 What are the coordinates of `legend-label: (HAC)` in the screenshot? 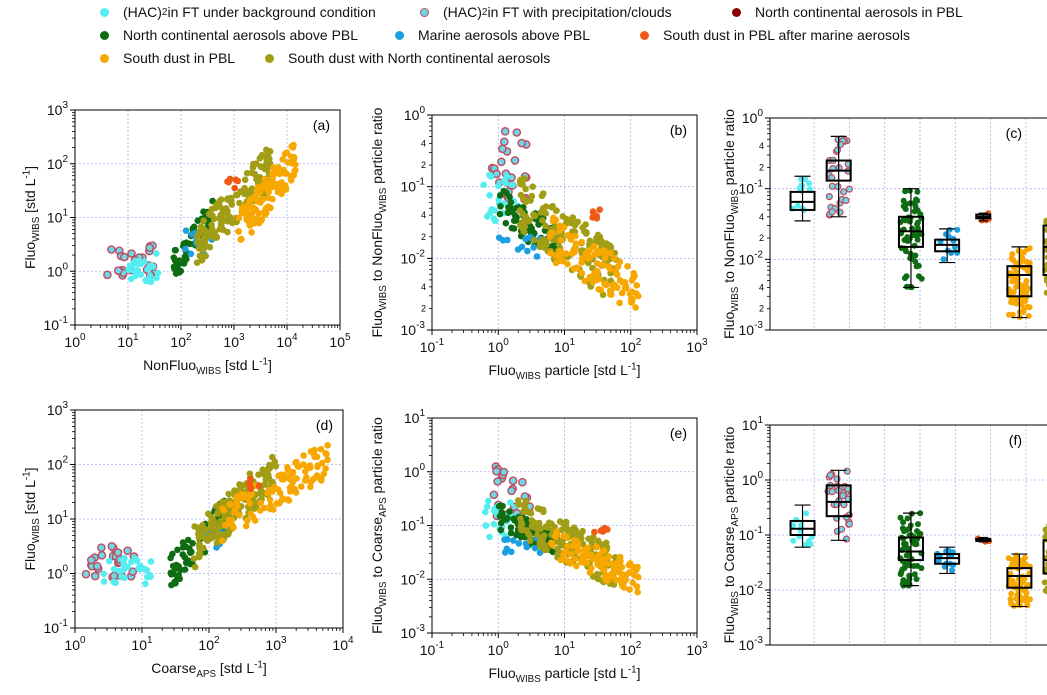 It's located at (462, 12).